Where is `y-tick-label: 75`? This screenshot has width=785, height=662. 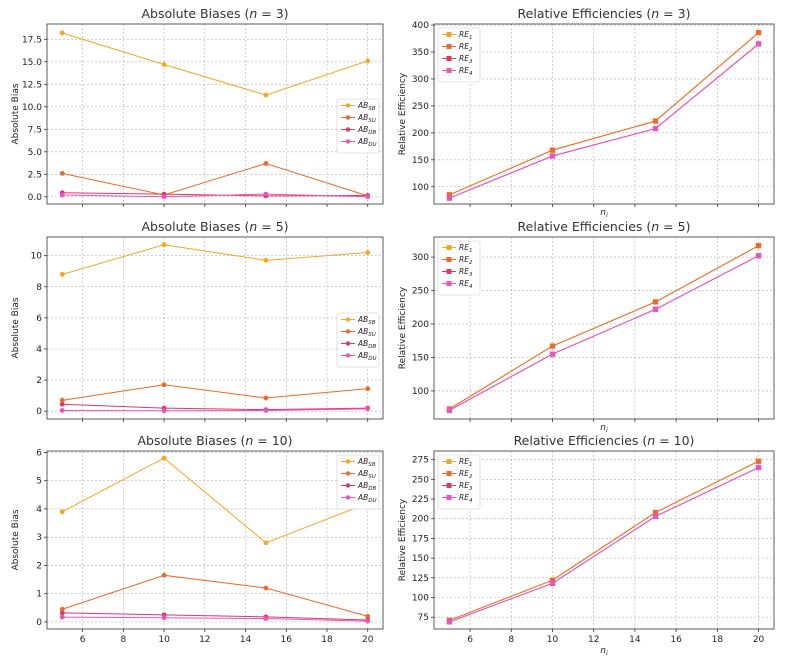
y-tick-label: 75 is located at coordinates (423, 618).